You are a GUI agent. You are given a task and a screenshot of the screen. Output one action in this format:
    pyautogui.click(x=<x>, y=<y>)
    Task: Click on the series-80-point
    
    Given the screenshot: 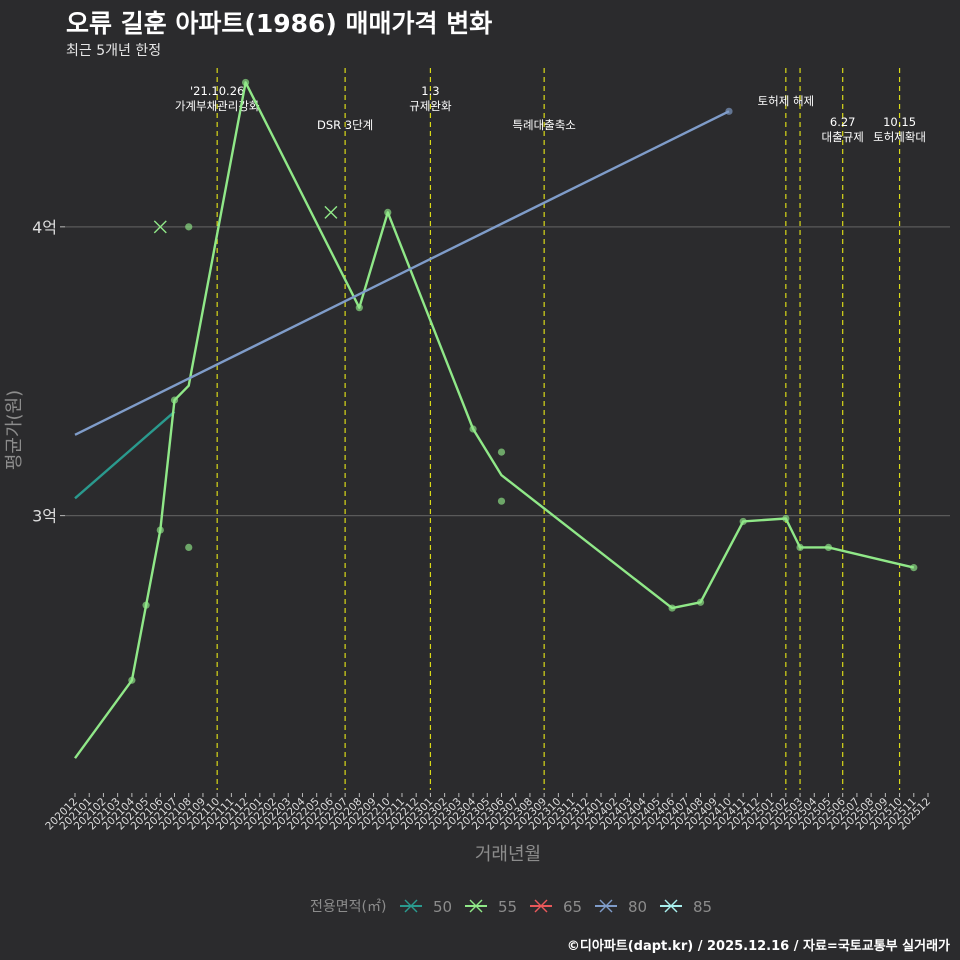 What is the action you would take?
    pyautogui.click(x=729, y=111)
    